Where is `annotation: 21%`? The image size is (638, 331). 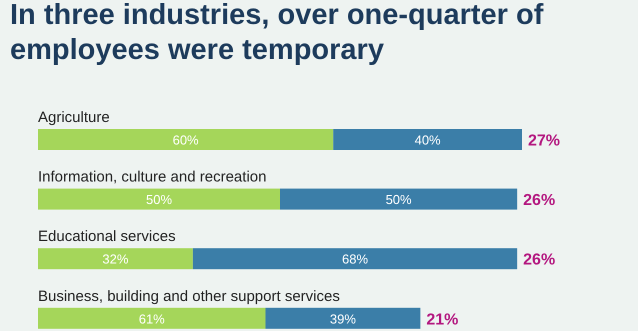 annotation: 21% is located at coordinates (442, 319).